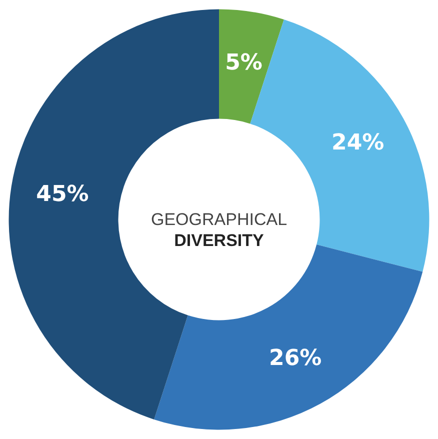 Image resolution: width=438 pixels, height=439 pixels. What do you see at coordinates (219, 219) in the screenshot?
I see `text: GEOGRAPHICAL` at bounding box center [219, 219].